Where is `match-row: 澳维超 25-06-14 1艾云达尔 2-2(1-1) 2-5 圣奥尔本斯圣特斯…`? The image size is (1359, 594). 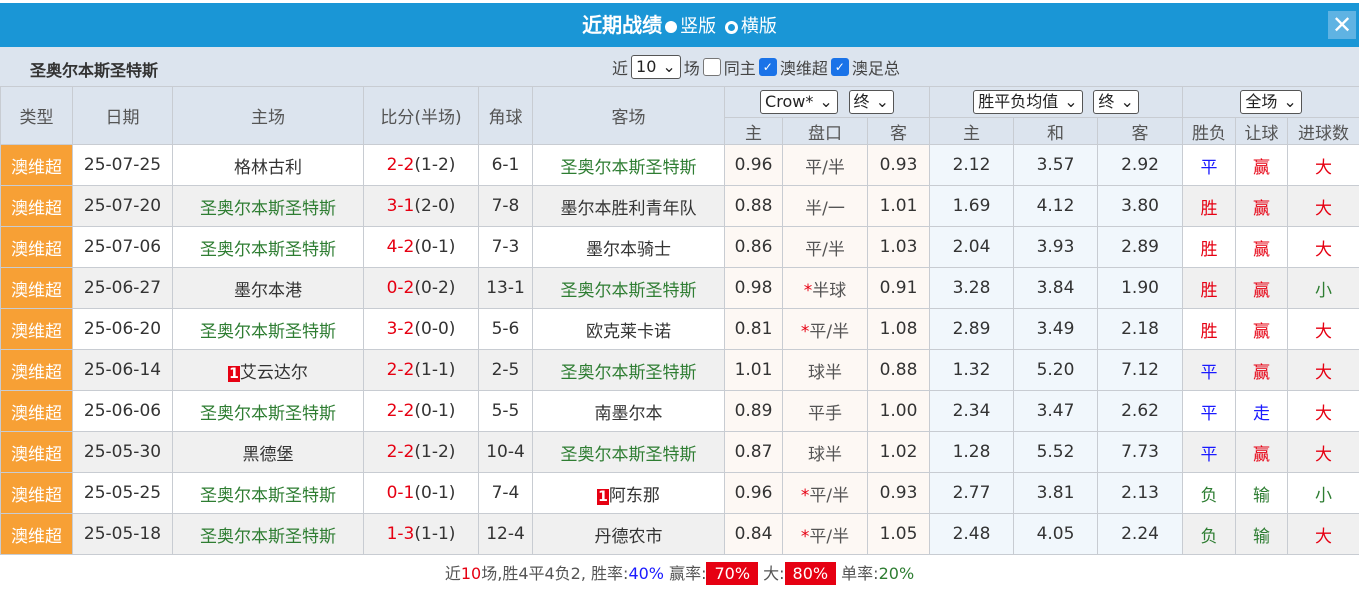
match-row: 澳维超 25-06-14 1艾云达尔 2-2(1-1) 2-5 圣奥尔本斯圣特斯… is located at coordinates (679, 370).